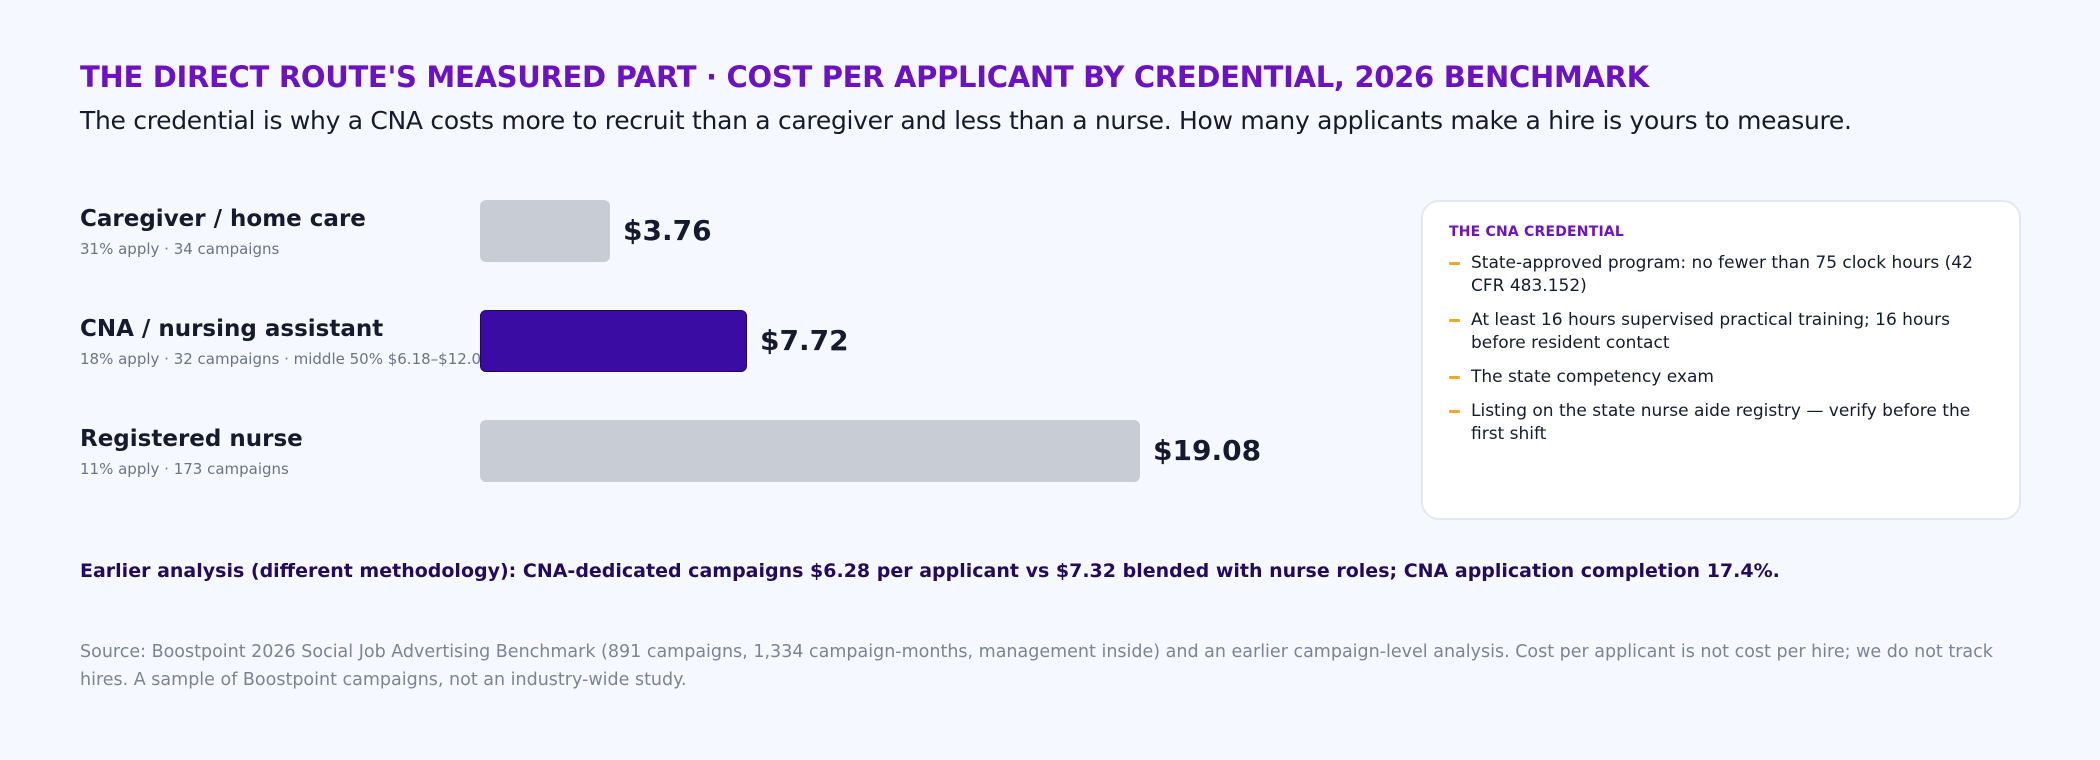 This screenshot has width=2100, height=760. Describe the element at coordinates (191, 439) in the screenshot. I see `category-label: Registered nurse` at that location.